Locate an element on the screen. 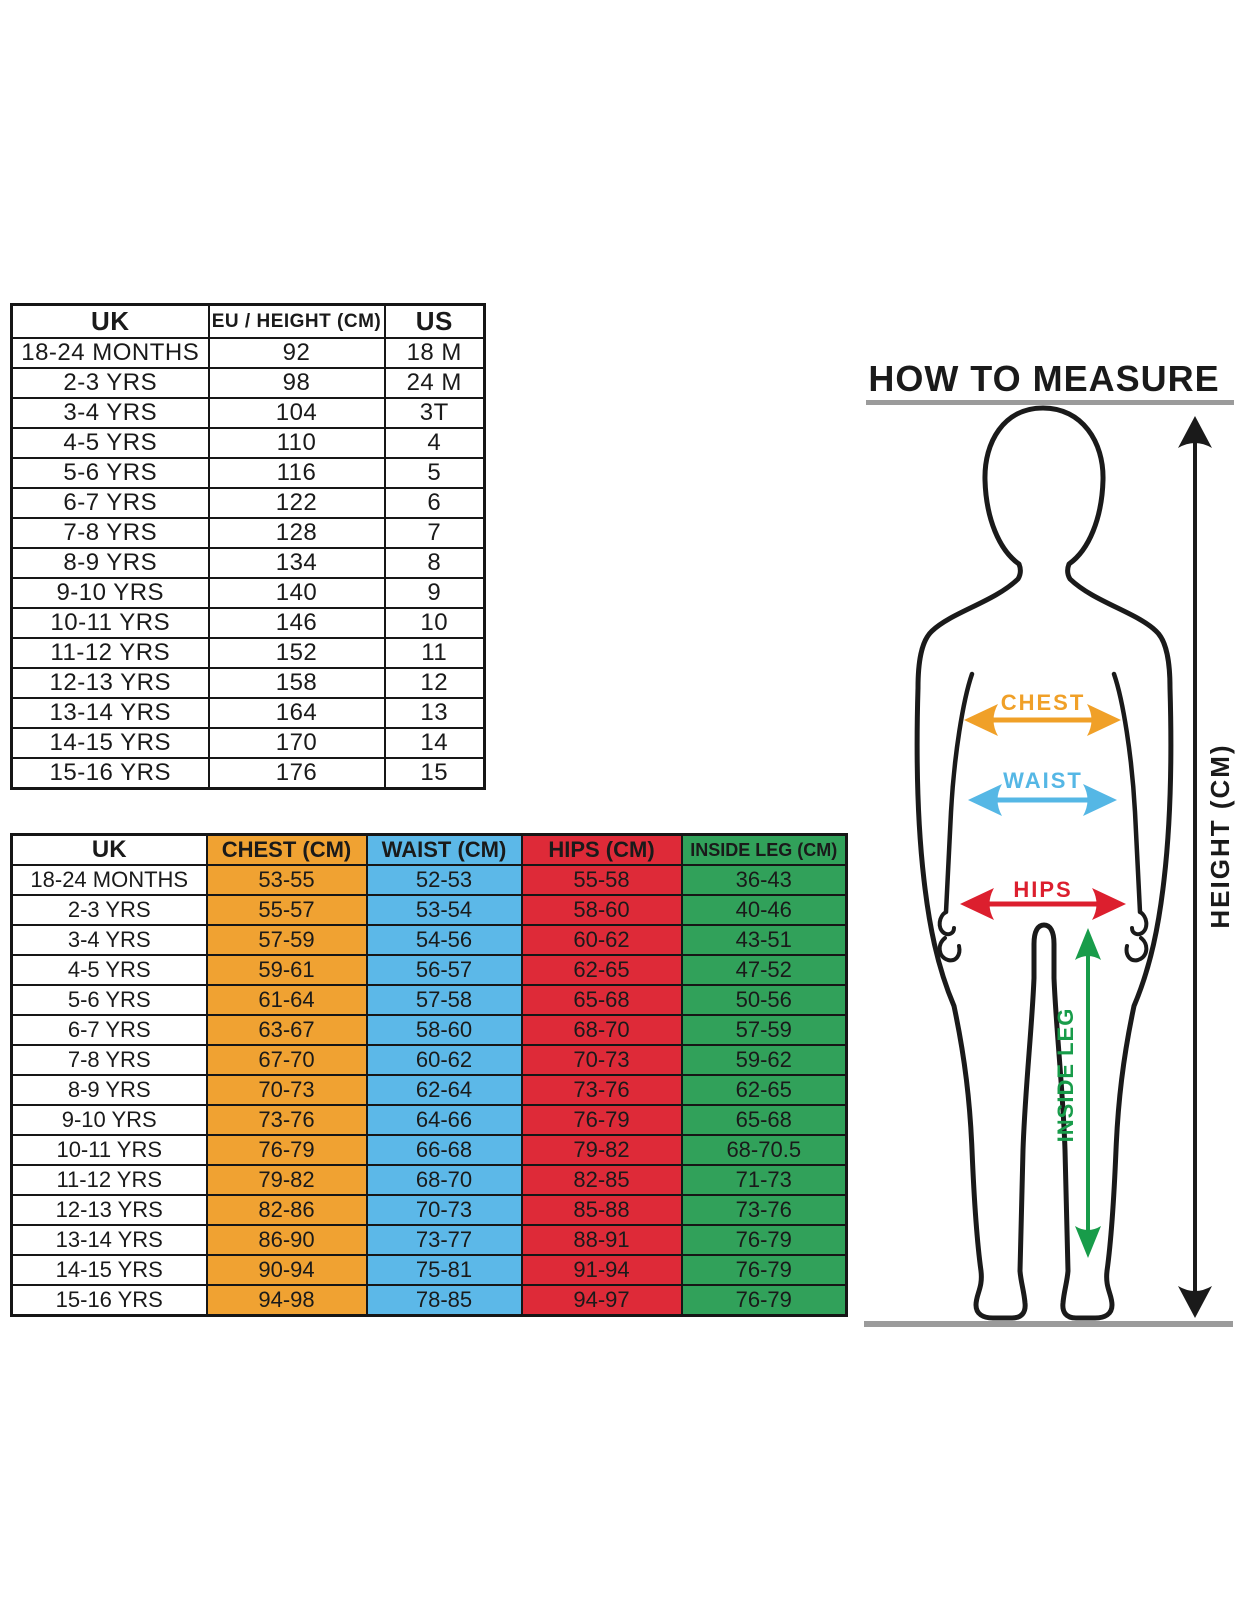 This screenshot has width=1257, height=1600. table-cell: 68-70 is located at coordinates (444, 1180).